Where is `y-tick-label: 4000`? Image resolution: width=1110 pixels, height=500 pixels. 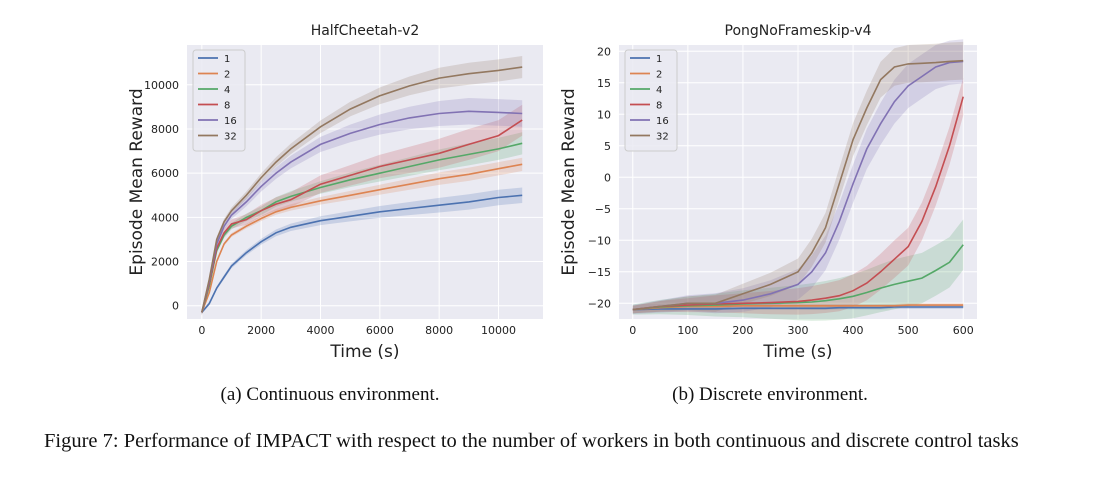
y-tick-label: 4000 is located at coordinates (165, 217).